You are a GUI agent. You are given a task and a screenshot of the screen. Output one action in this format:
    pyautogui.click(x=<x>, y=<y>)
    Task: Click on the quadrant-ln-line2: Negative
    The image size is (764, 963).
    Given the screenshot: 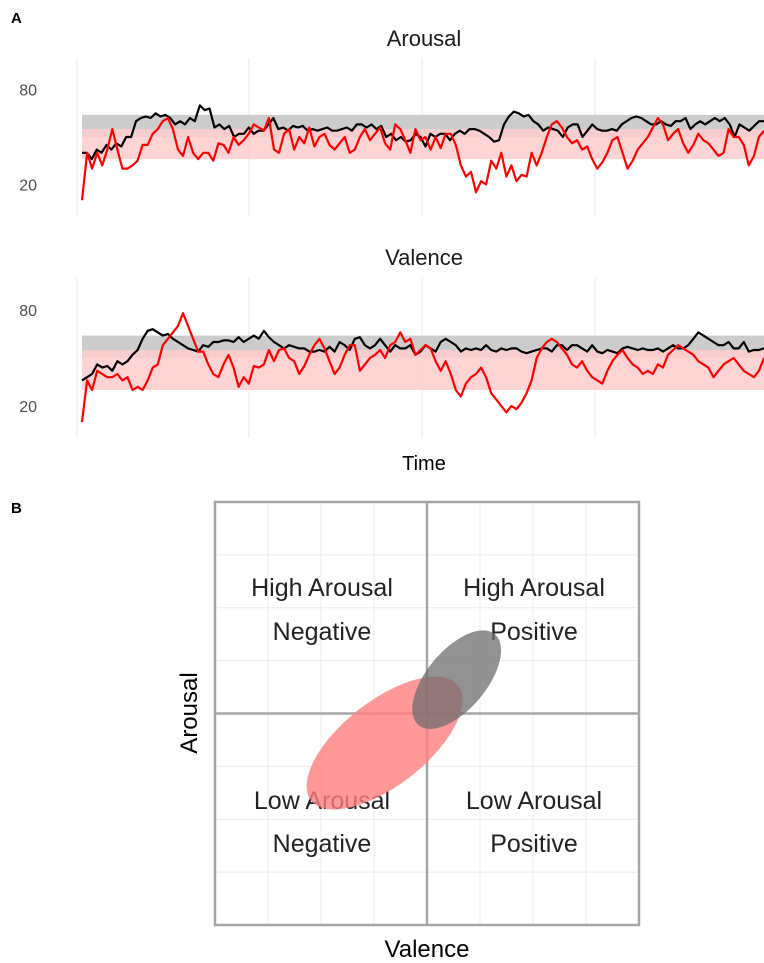 What is the action you would take?
    pyautogui.click(x=322, y=844)
    